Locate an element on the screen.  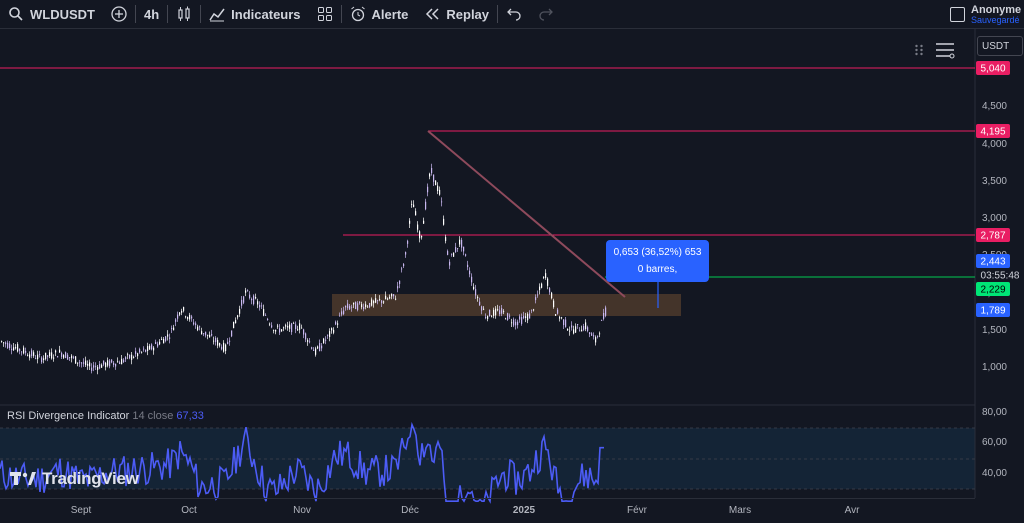
rsi-axis: 80,00 60,00 40,00 is located at coordinates (994, 443).